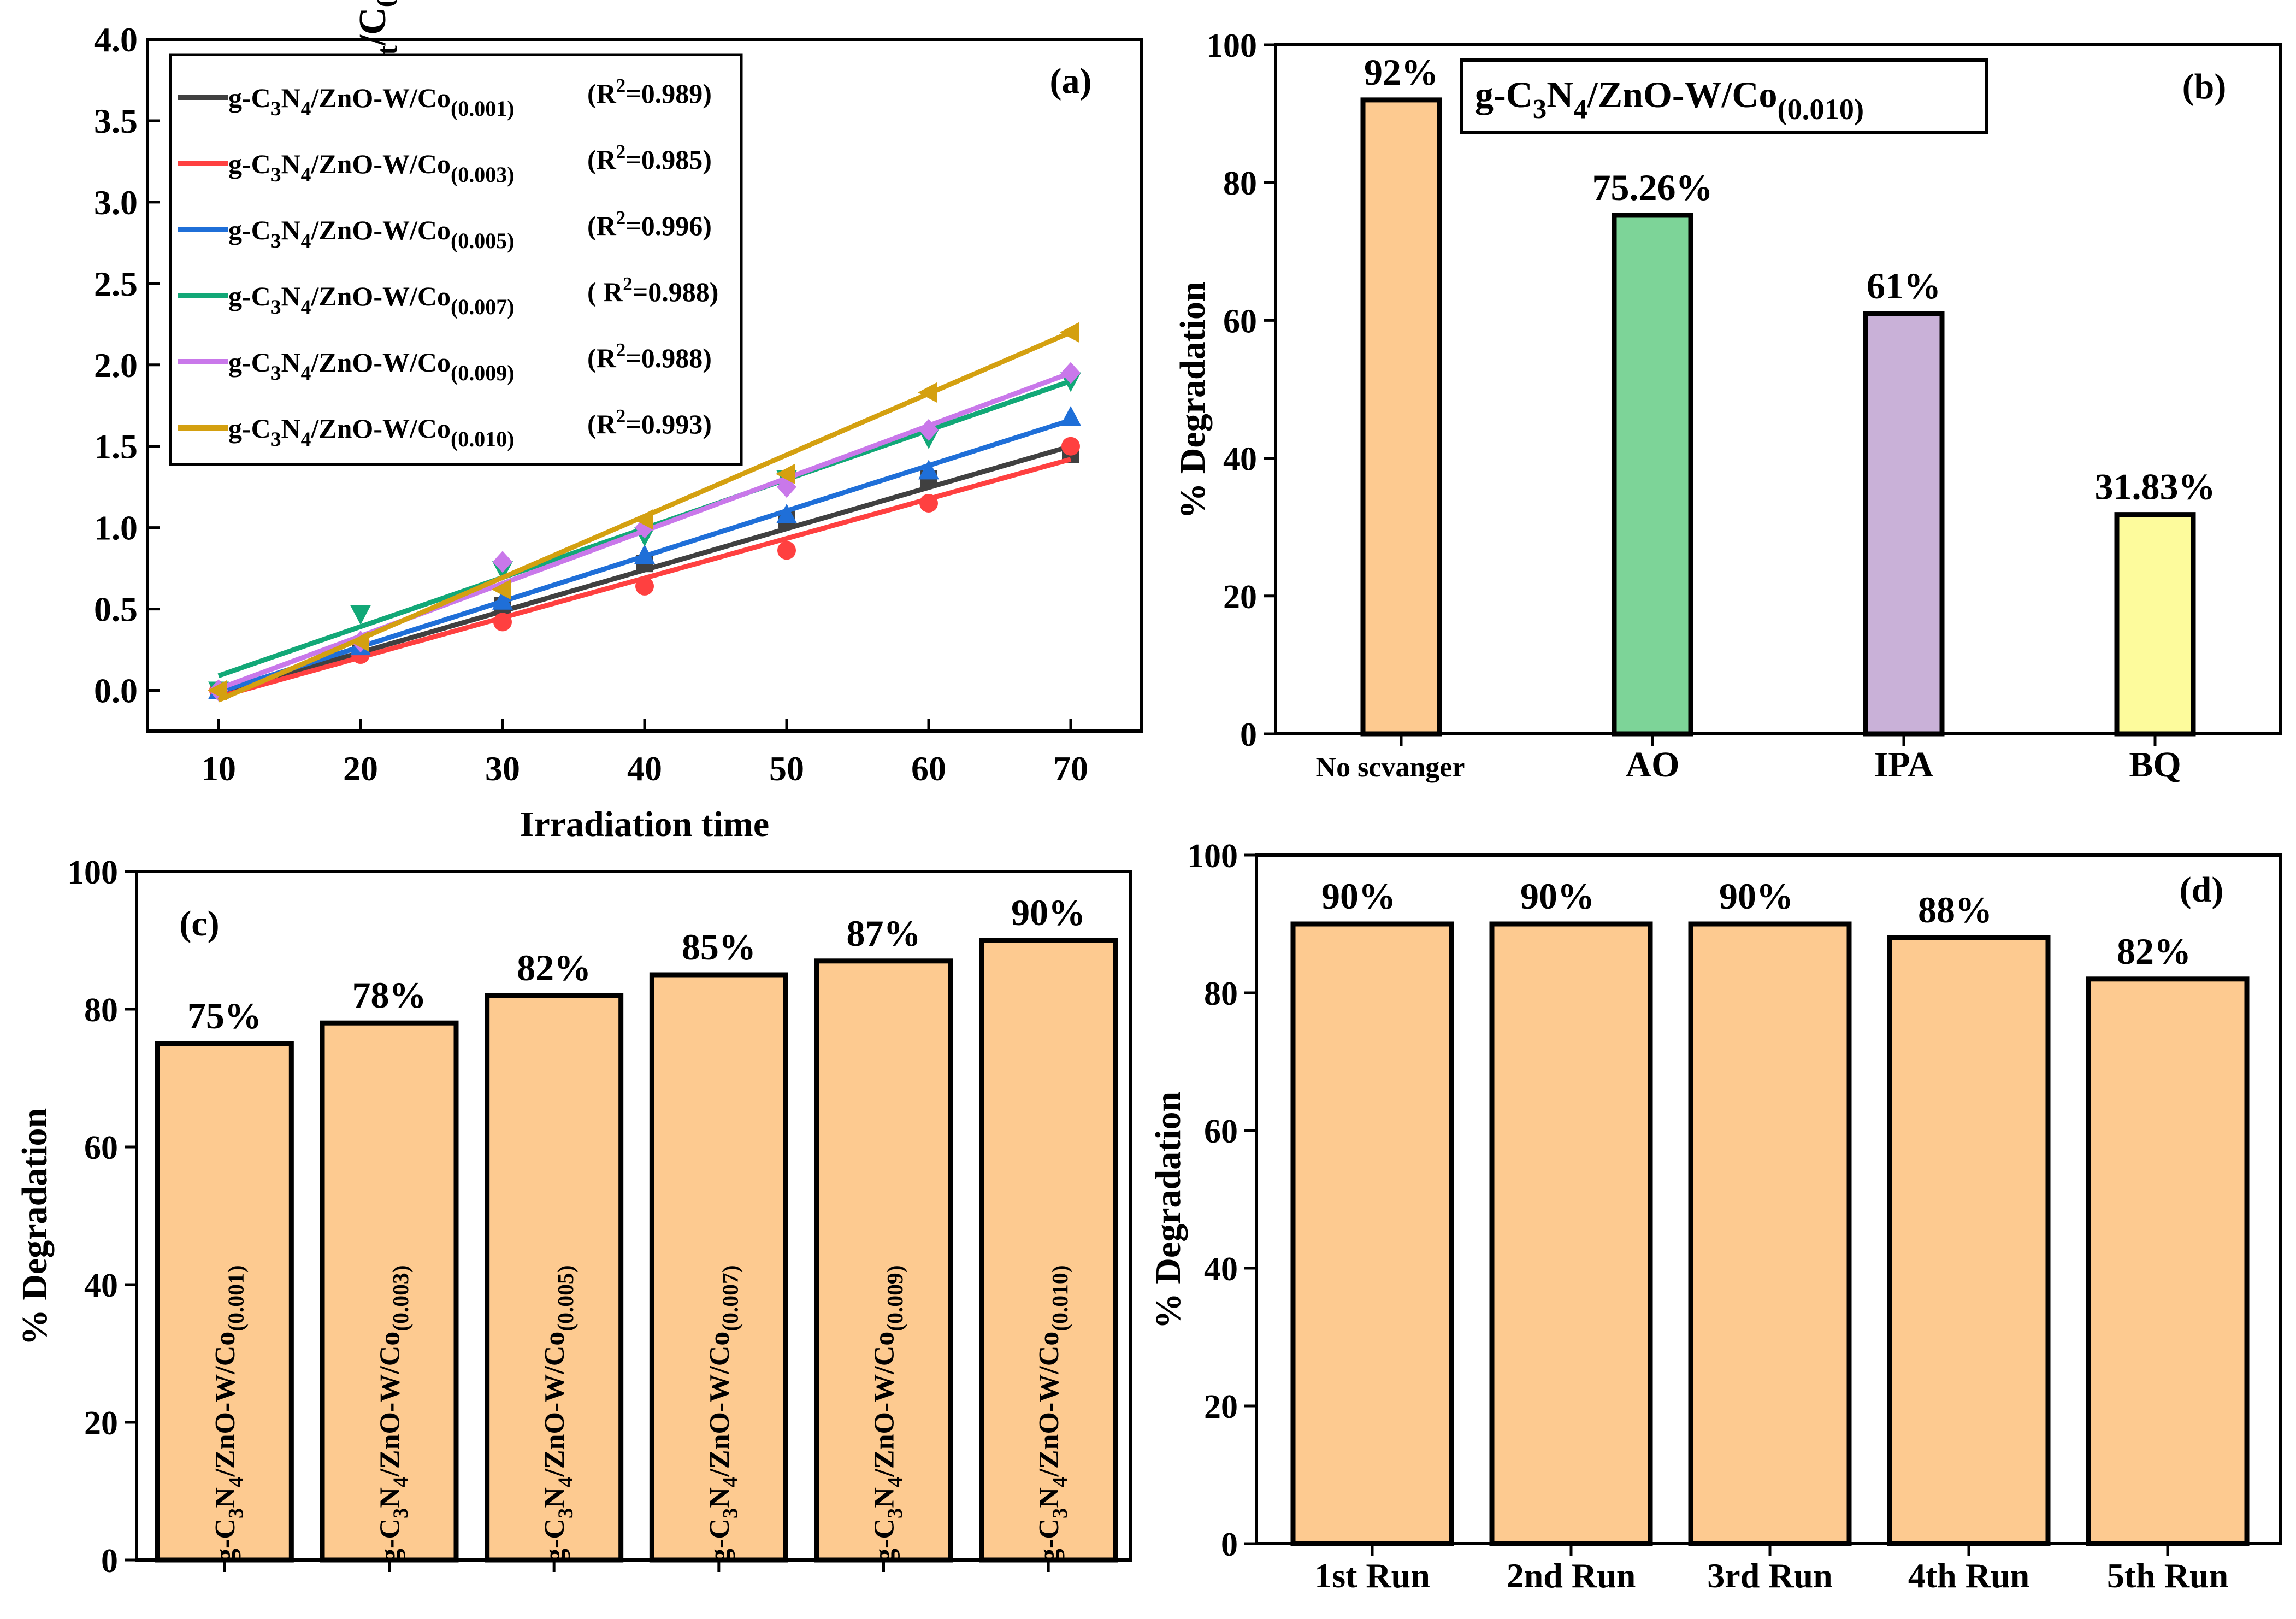 This screenshot has height=1619, width=2296. I want to click on x-tick-label: 20, so click(360, 768).